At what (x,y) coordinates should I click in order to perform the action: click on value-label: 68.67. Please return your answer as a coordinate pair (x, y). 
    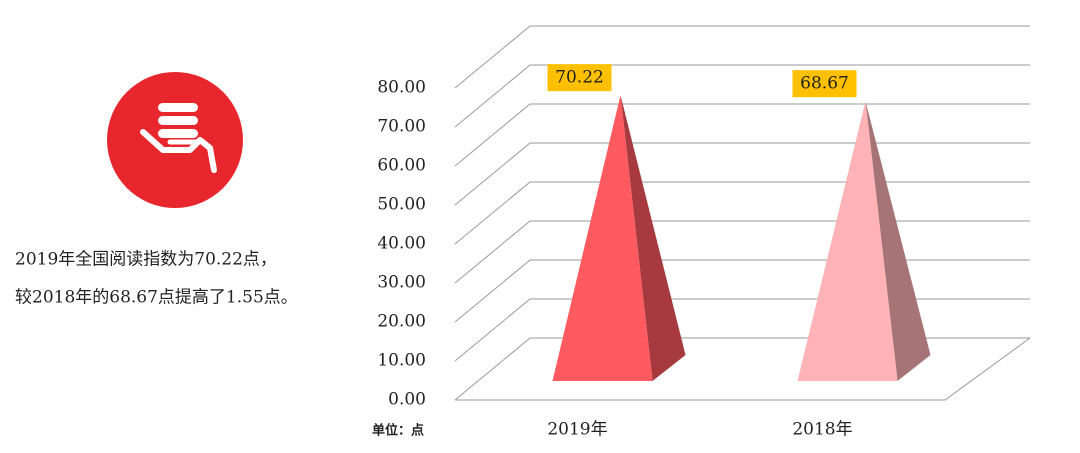
    Looking at the image, I should click on (824, 84).